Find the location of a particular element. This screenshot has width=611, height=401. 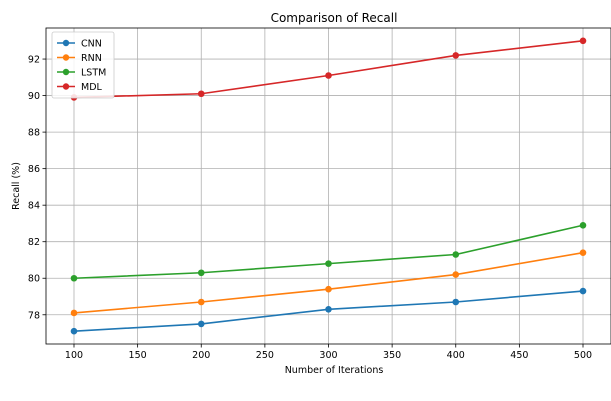

legend-item-mdl: MDL is located at coordinates (80, 87).